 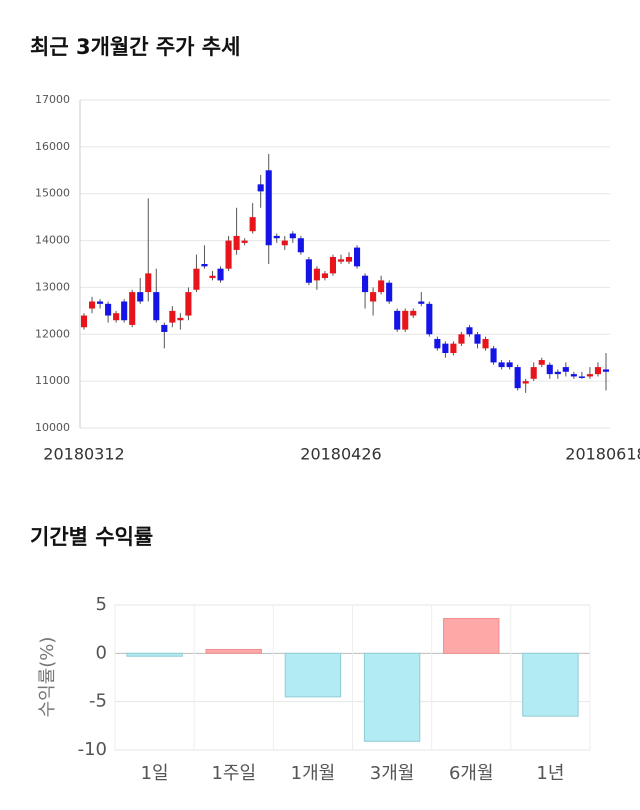 What do you see at coordinates (135, 47) in the screenshot?
I see `chart-title: 최근 3개월간 주가 추세` at bounding box center [135, 47].